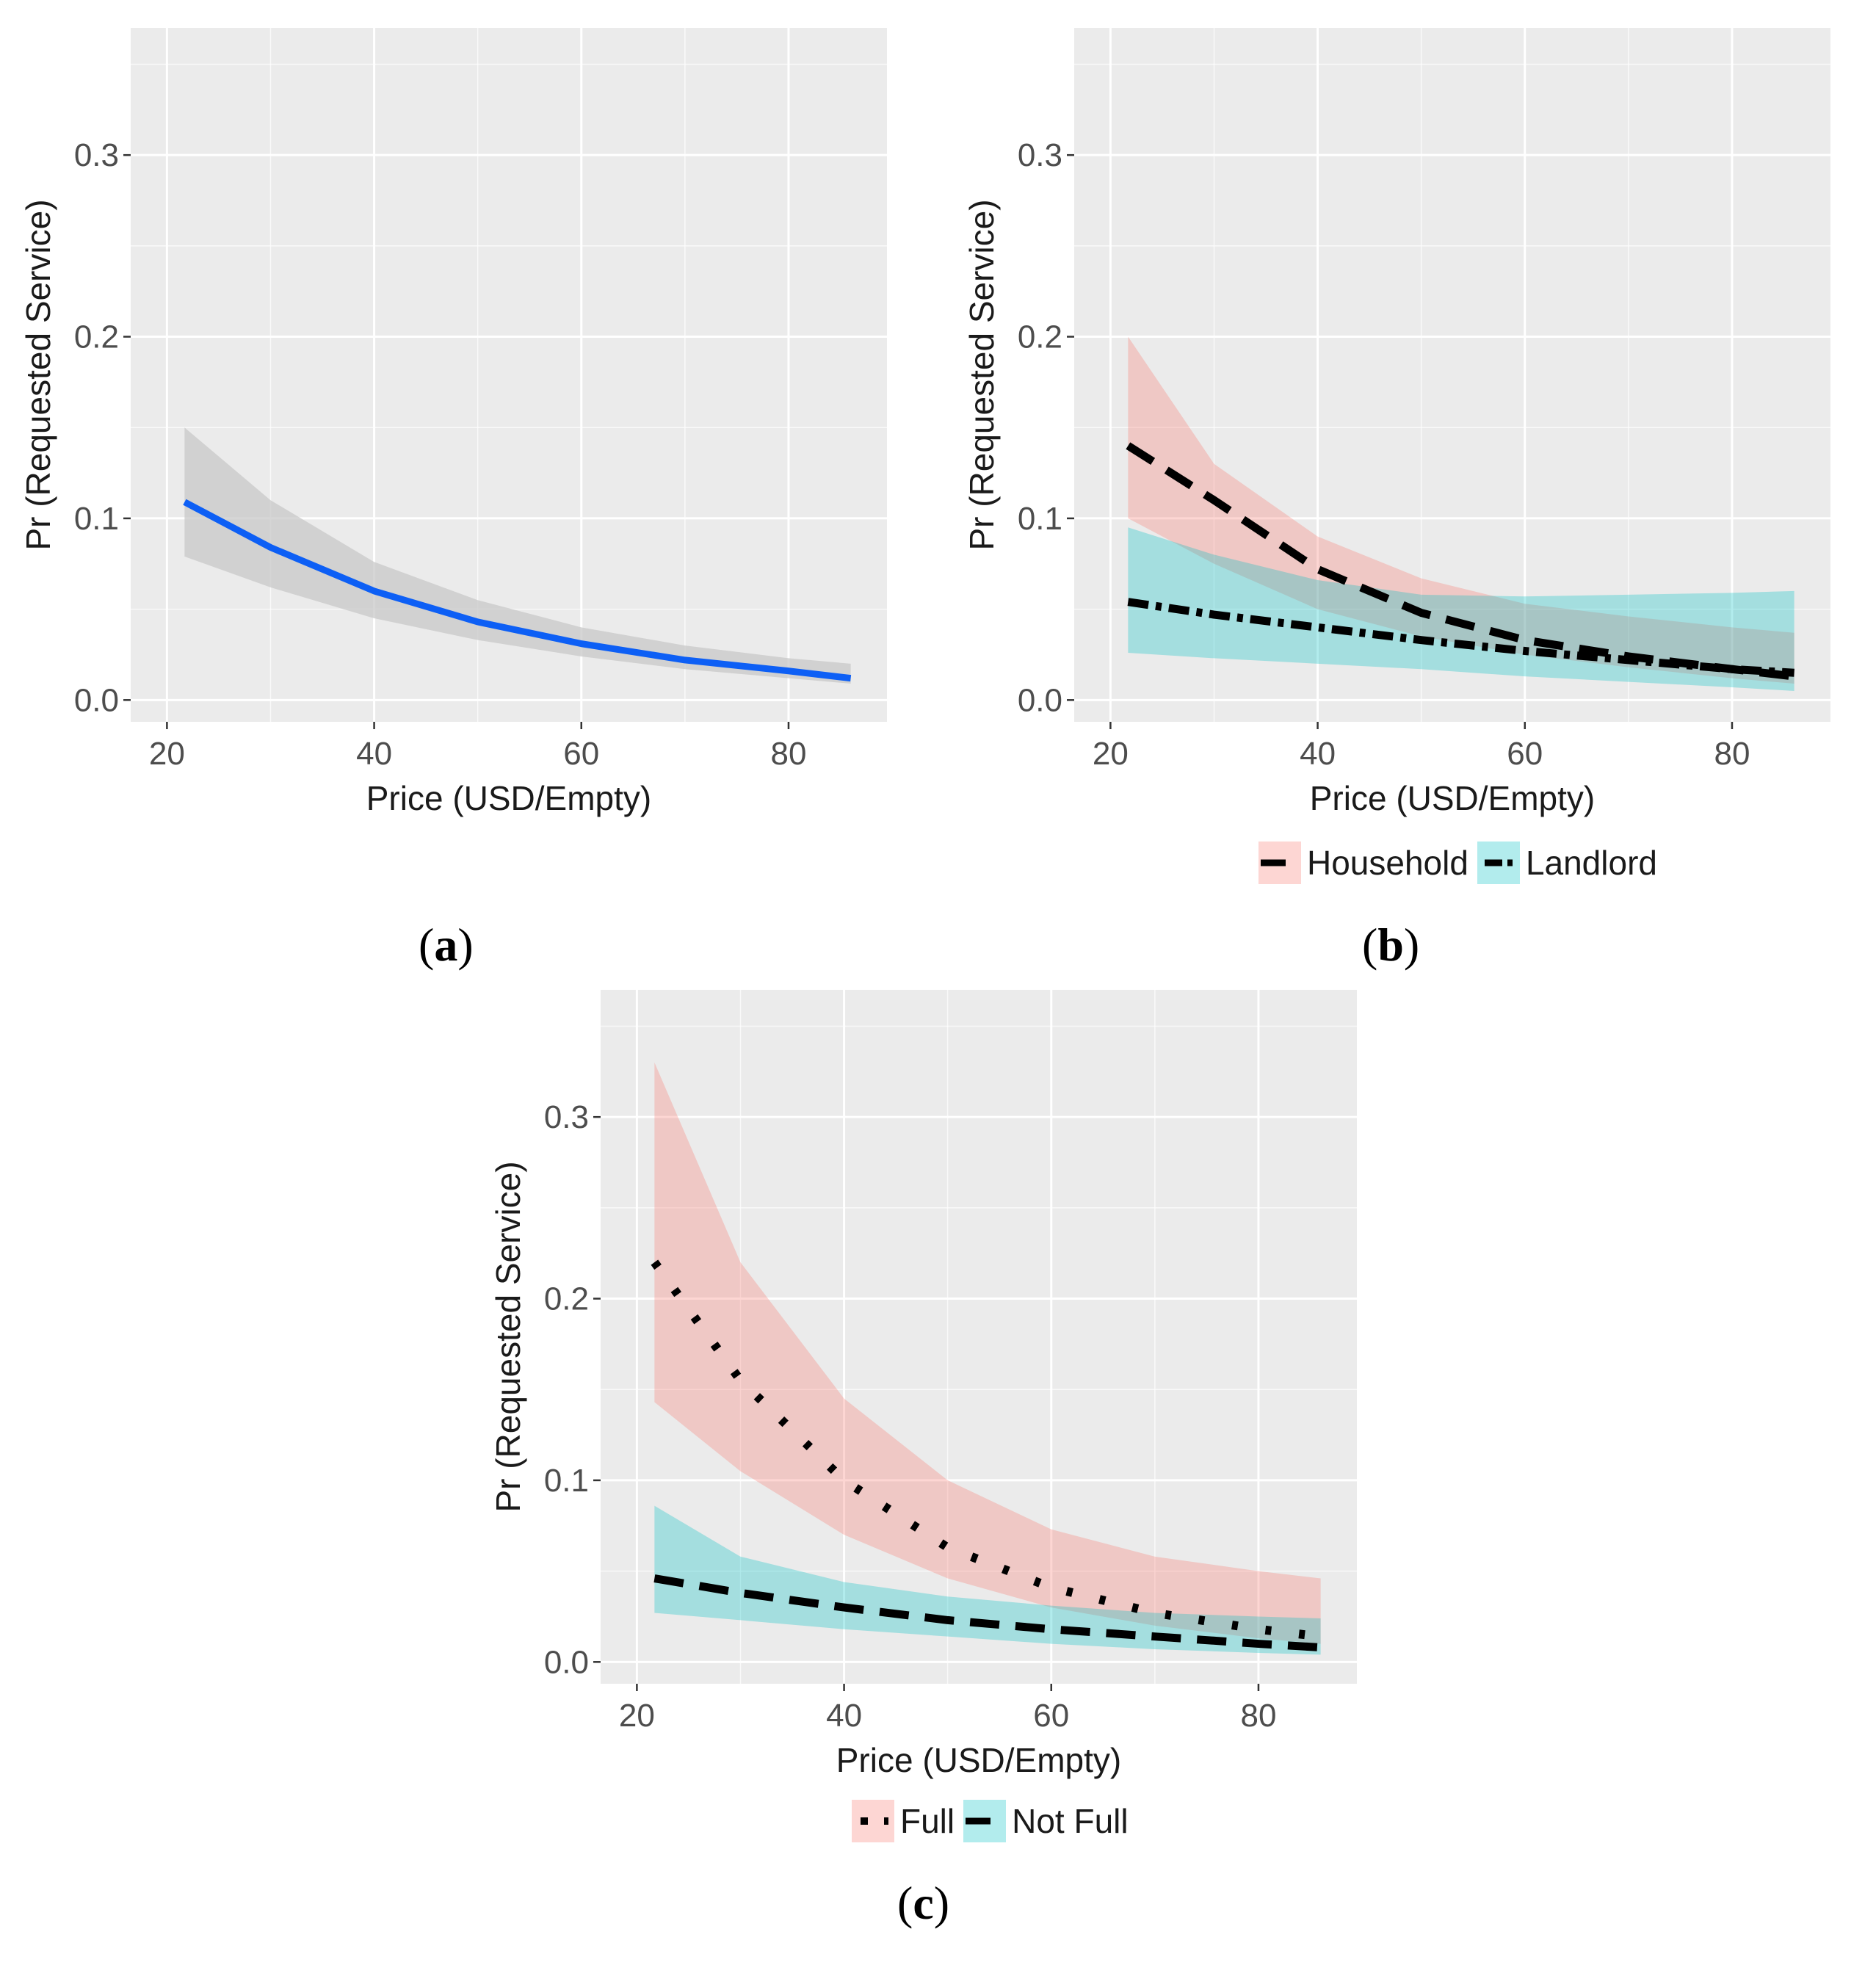  I want to click on legend-item-household: Household, so click(1363, 863).